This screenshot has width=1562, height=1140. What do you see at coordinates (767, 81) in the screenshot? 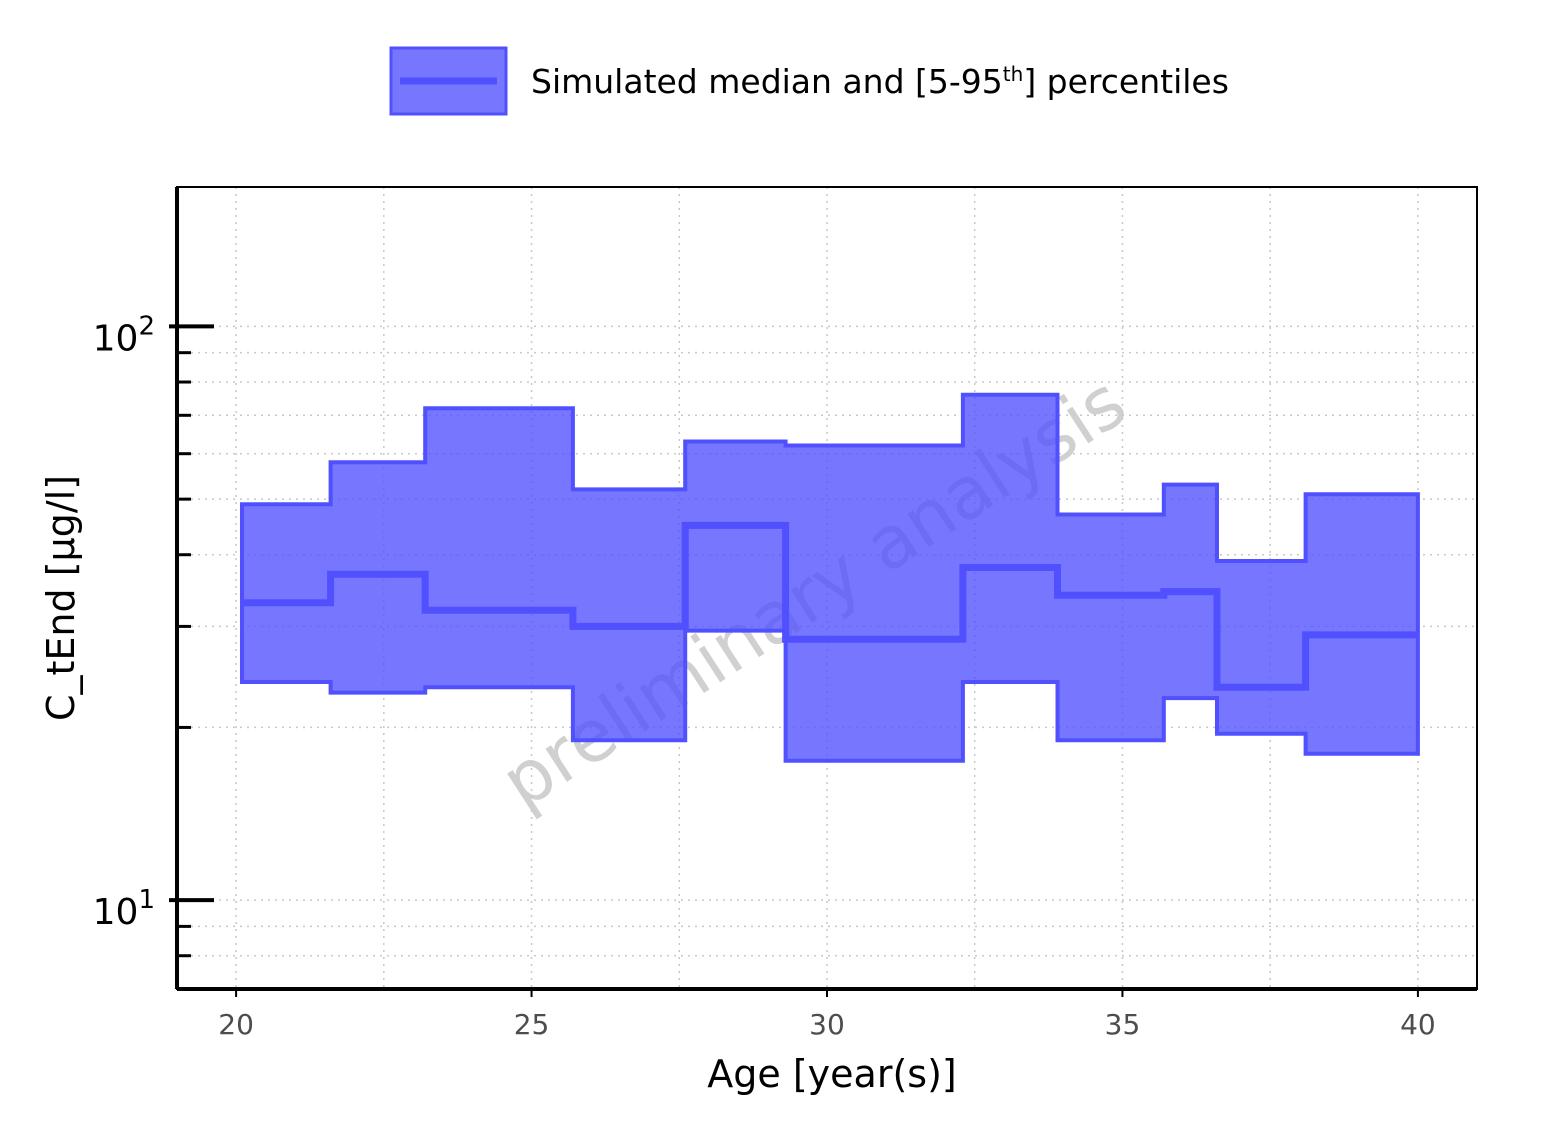
I see `legend-label-main: Simulated median and [5-95` at bounding box center [767, 81].